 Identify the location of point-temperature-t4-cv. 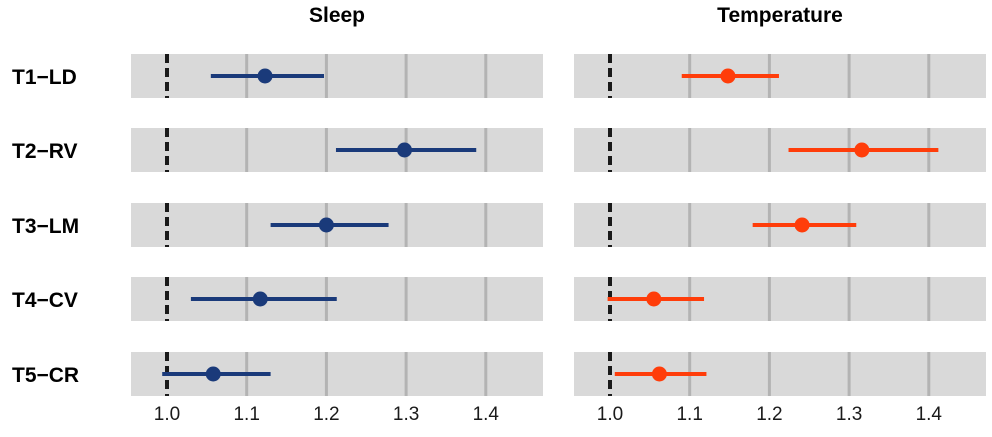
(654, 299).